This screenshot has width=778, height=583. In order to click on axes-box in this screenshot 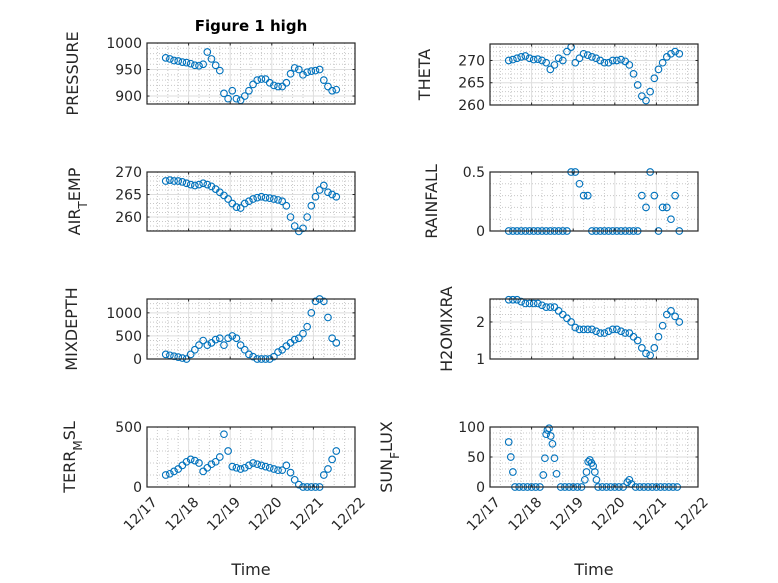, I will do `click(251, 329)`.